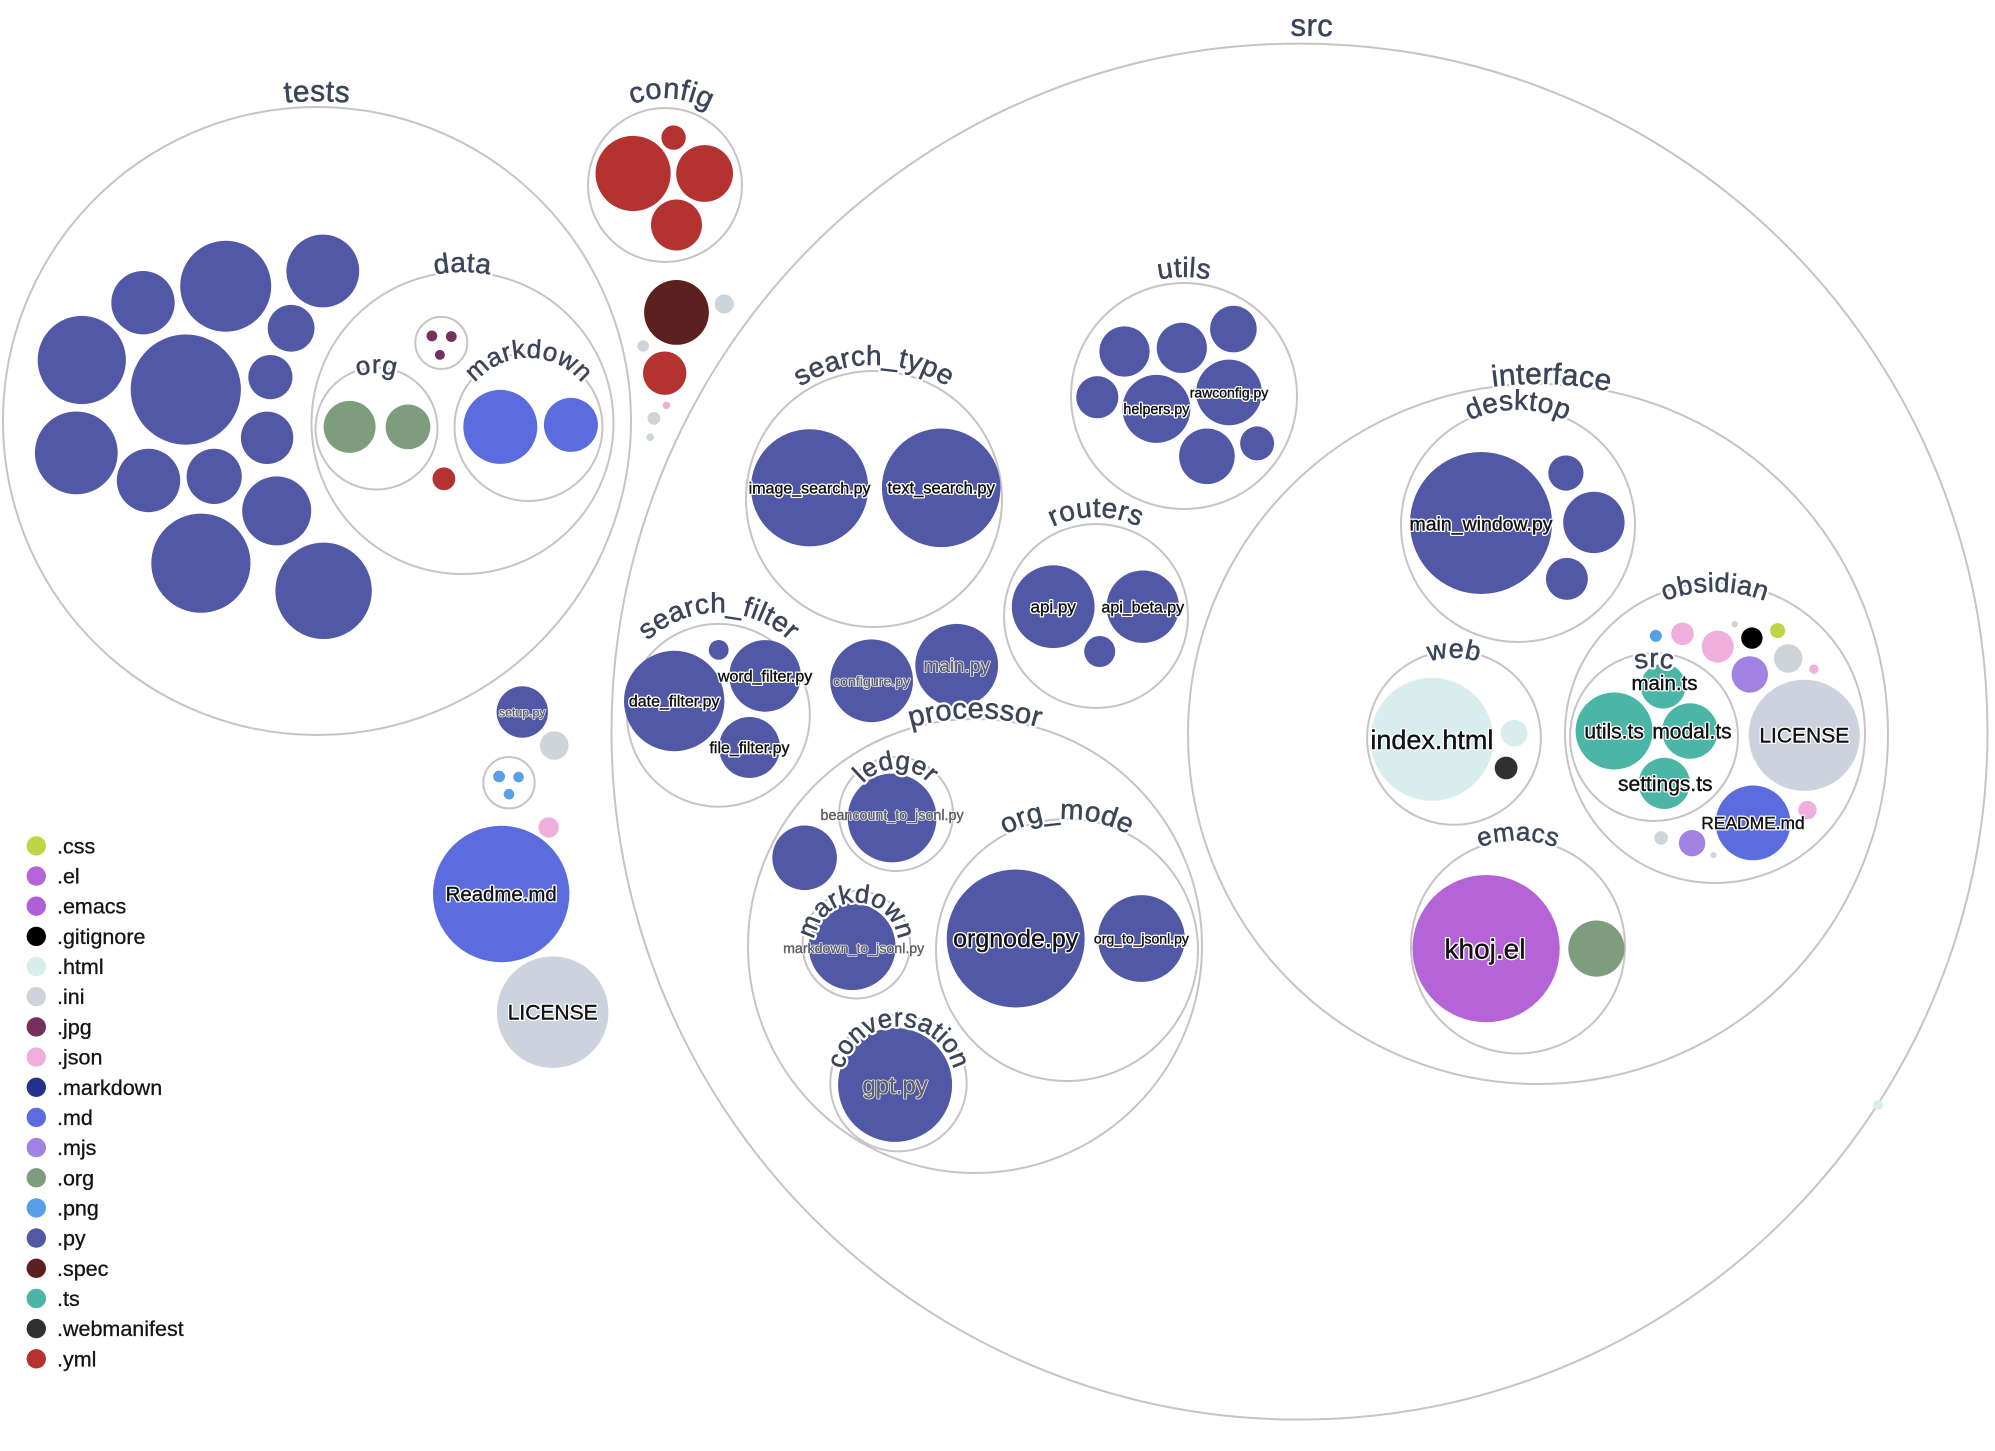 The width and height of the screenshot is (1995, 1451). Describe the element at coordinates (68, 877) in the screenshot. I see `svg-text: .el` at that location.